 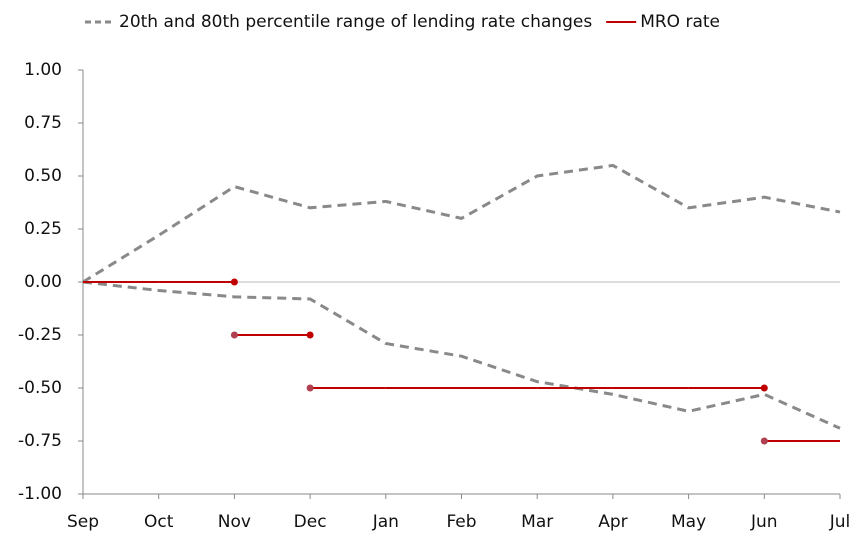 What do you see at coordinates (43, 229) in the screenshot?
I see `y-tick-label: 0.25` at bounding box center [43, 229].